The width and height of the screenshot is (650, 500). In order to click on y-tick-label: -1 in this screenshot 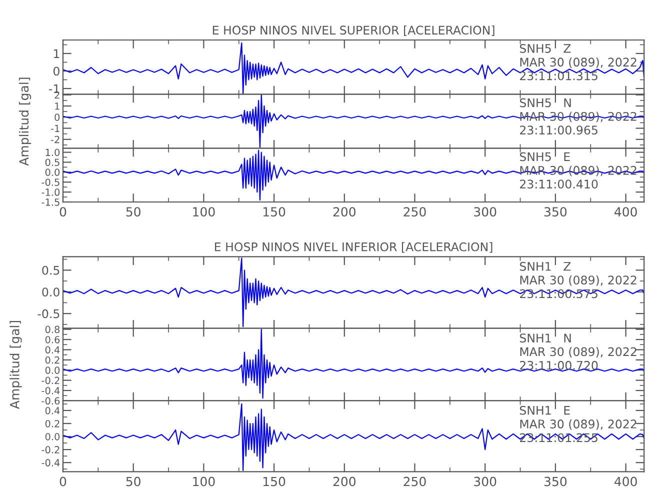, I will do `click(55, 128)`.